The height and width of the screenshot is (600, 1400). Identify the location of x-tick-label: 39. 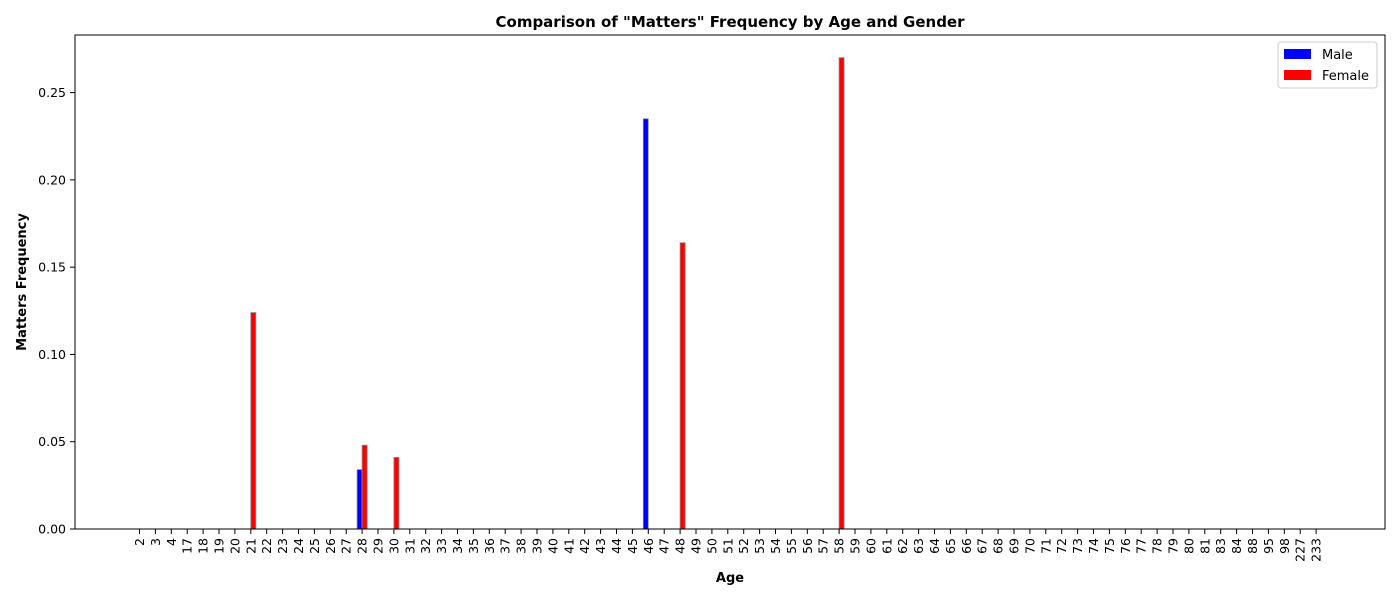
(537, 546).